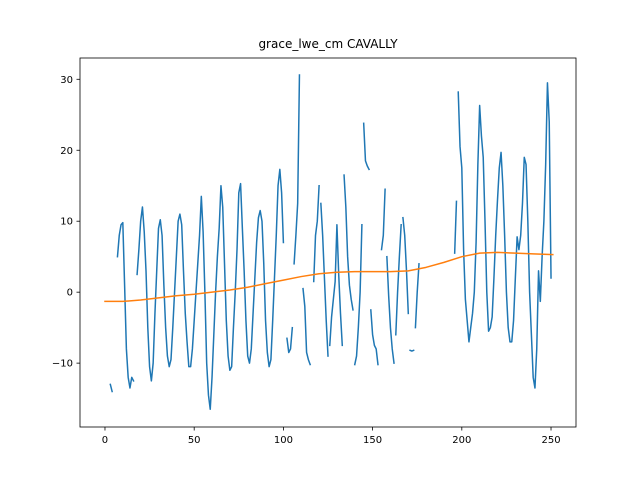 The height and width of the screenshot is (480, 640). Describe the element at coordinates (70, 293) in the screenshot. I see `y-tick-label: 0` at that location.